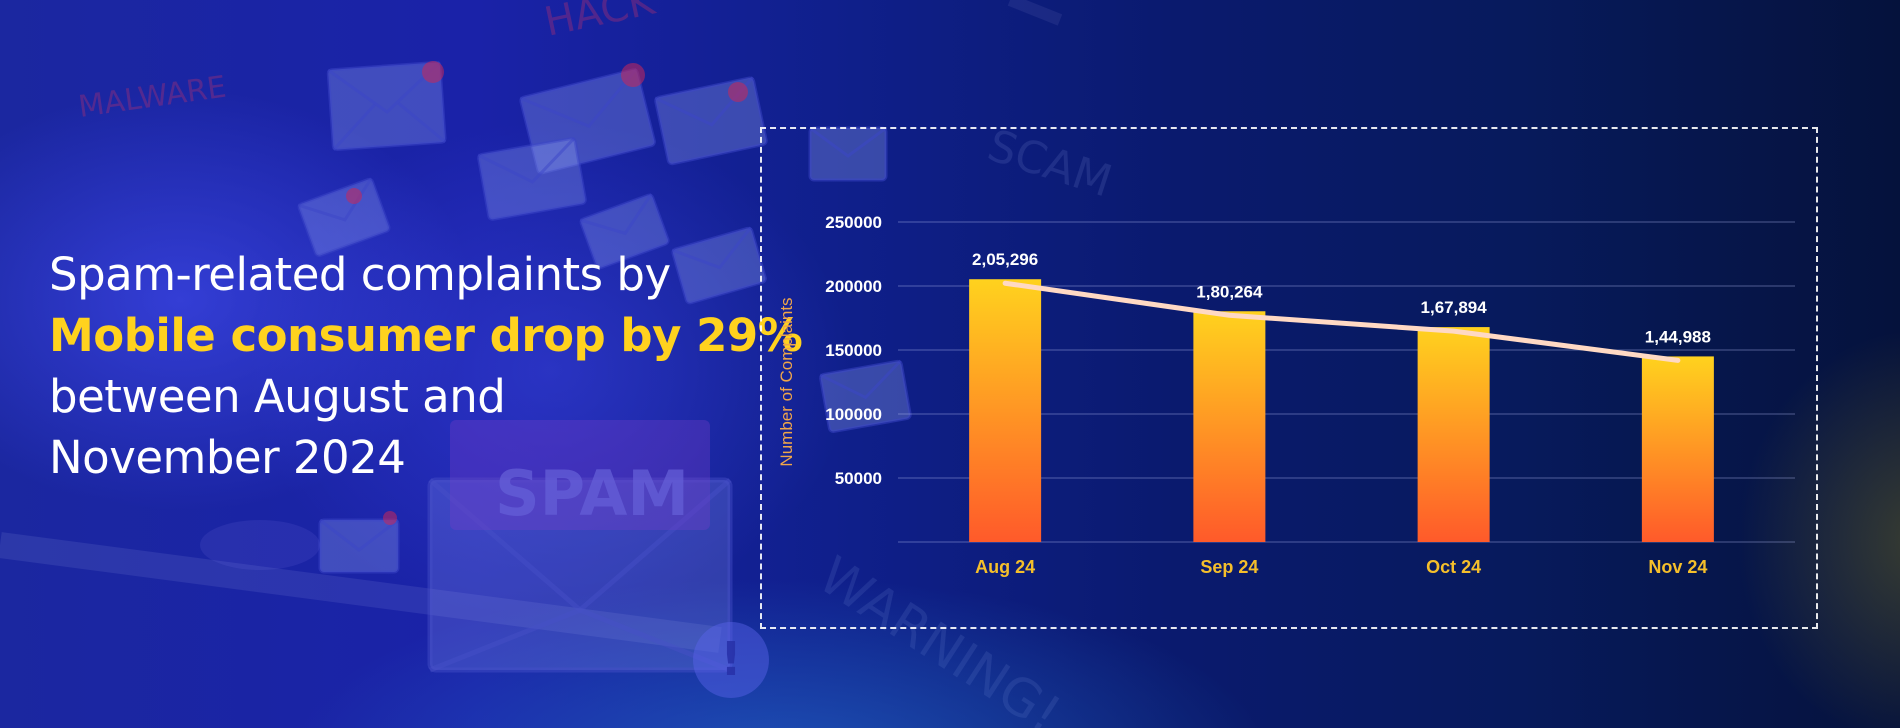  What do you see at coordinates (227, 457) in the screenshot?
I see `headline-line-4: November 2024` at bounding box center [227, 457].